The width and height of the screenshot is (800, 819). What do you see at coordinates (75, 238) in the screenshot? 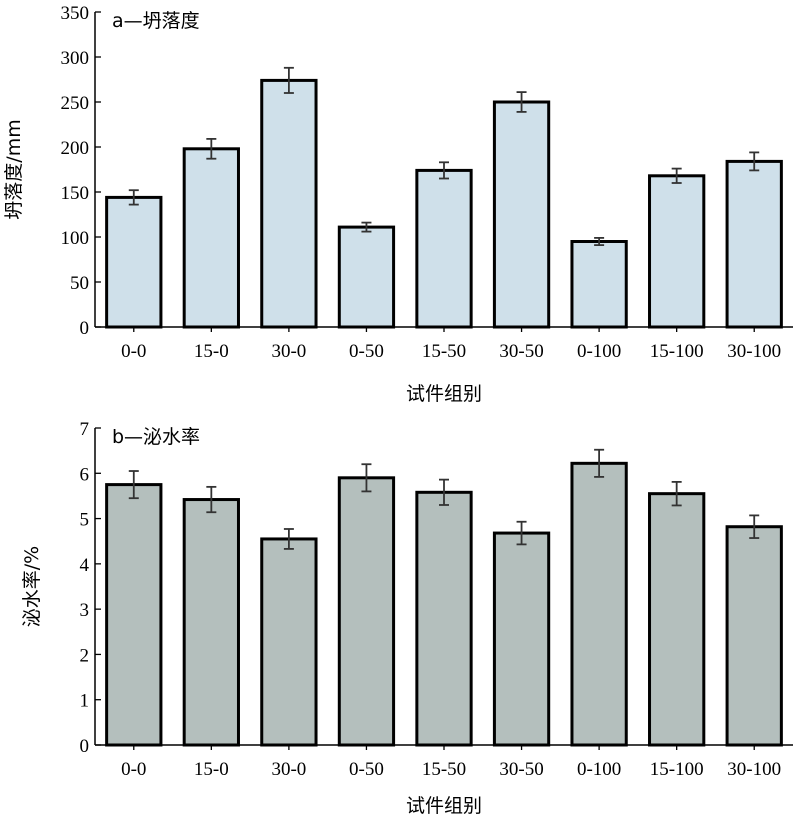
I see `y-tick-label: 100` at bounding box center [75, 238].